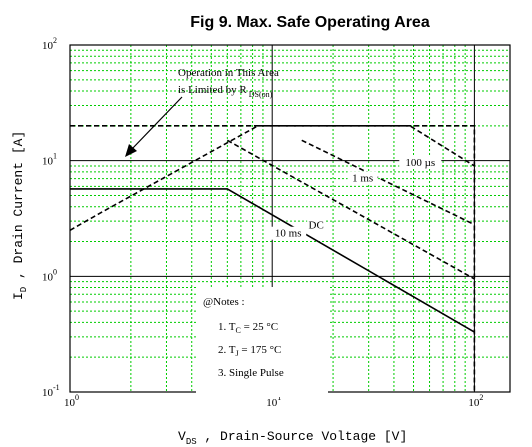  I want to click on series-label: 100 µs, so click(420, 163).